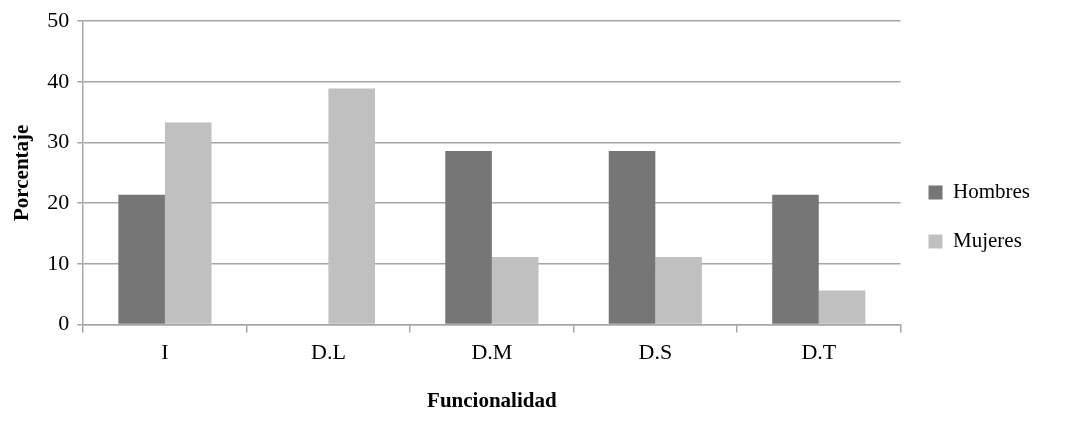 This screenshot has height=424, width=1070. What do you see at coordinates (58, 19) in the screenshot?
I see `y-tick-label: 50` at bounding box center [58, 19].